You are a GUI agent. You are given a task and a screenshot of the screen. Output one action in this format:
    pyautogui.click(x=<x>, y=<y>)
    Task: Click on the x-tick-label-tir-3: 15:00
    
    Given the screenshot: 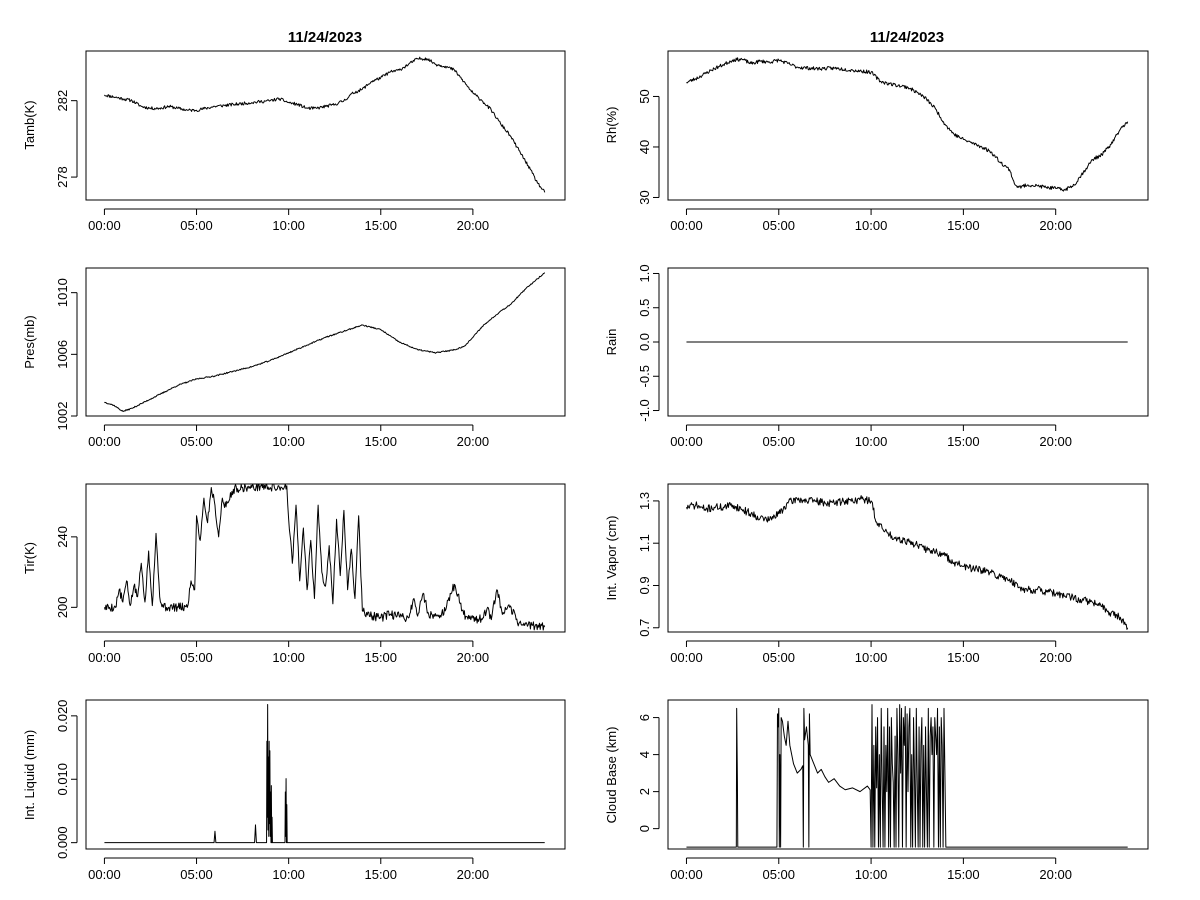 What is the action you would take?
    pyautogui.click(x=380, y=657)
    